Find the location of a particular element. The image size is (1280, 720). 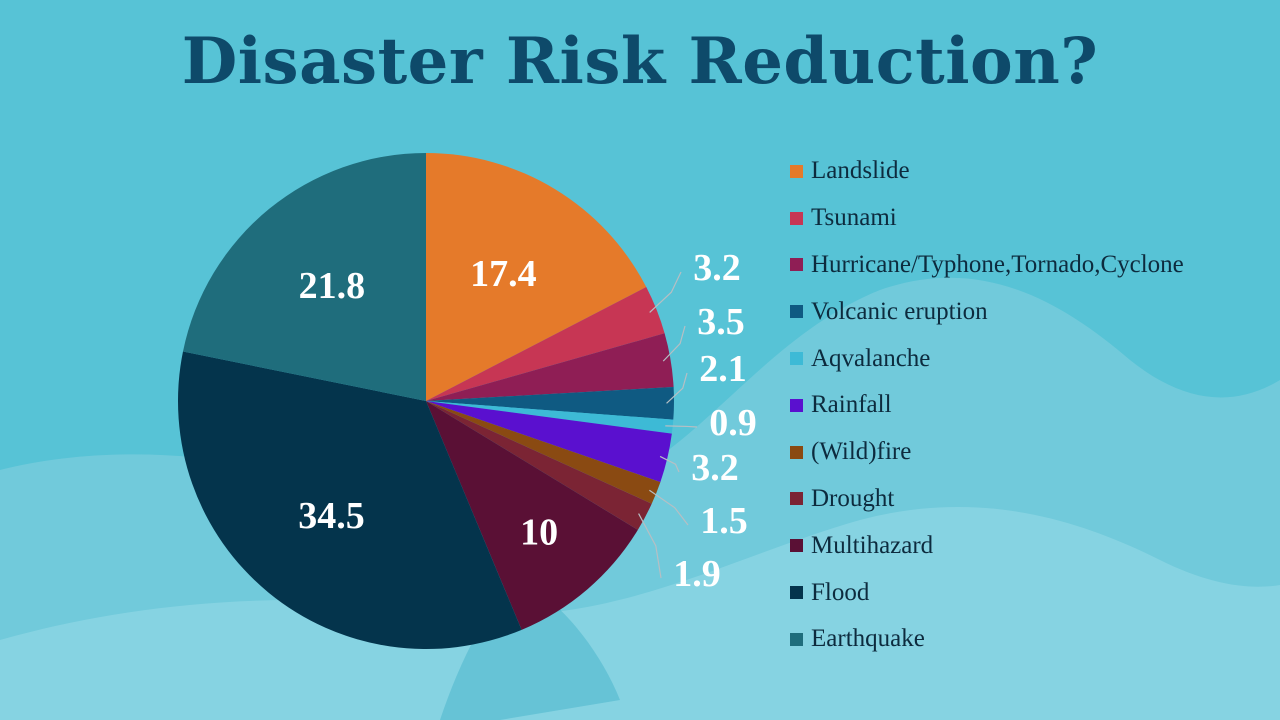

legend-item: Multihazard is located at coordinates (987, 545).